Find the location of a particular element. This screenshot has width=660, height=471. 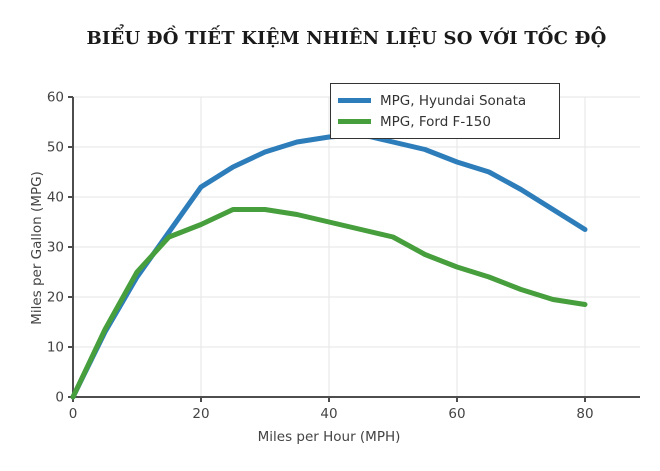

y-tick-label: 40 is located at coordinates (55, 198).